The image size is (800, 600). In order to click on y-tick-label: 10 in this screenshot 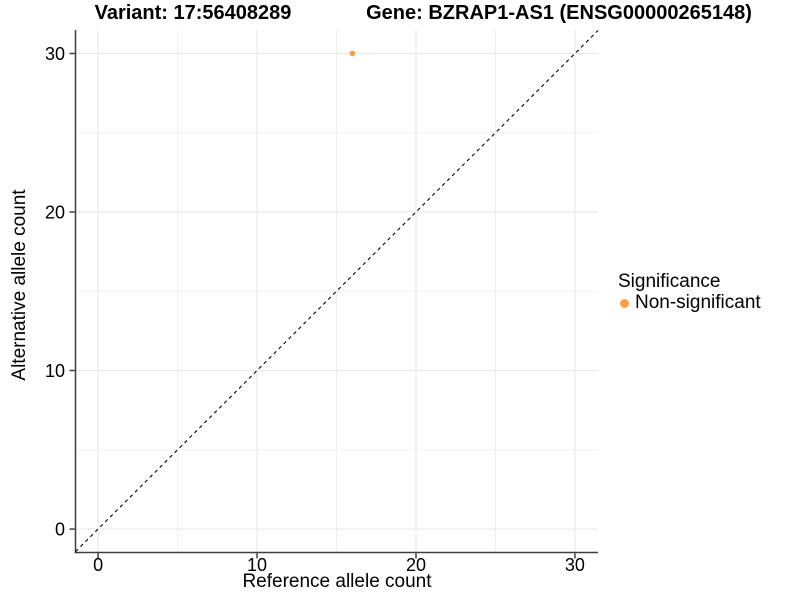, I will do `click(55, 371)`.